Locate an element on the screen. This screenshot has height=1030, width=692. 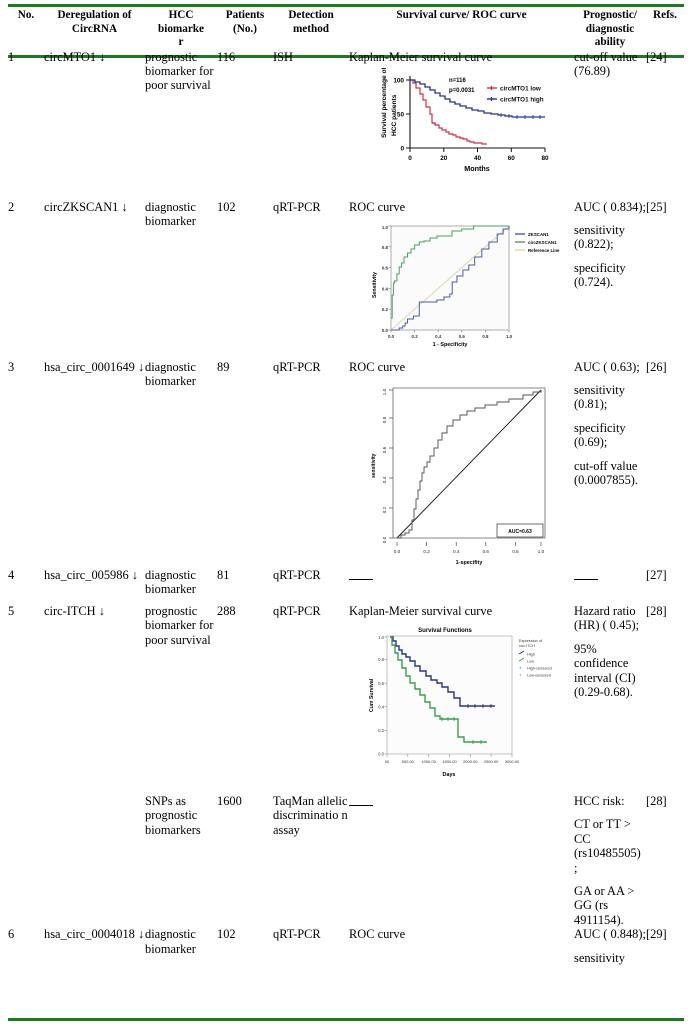
svg-text: 80 is located at coordinates (545, 158).